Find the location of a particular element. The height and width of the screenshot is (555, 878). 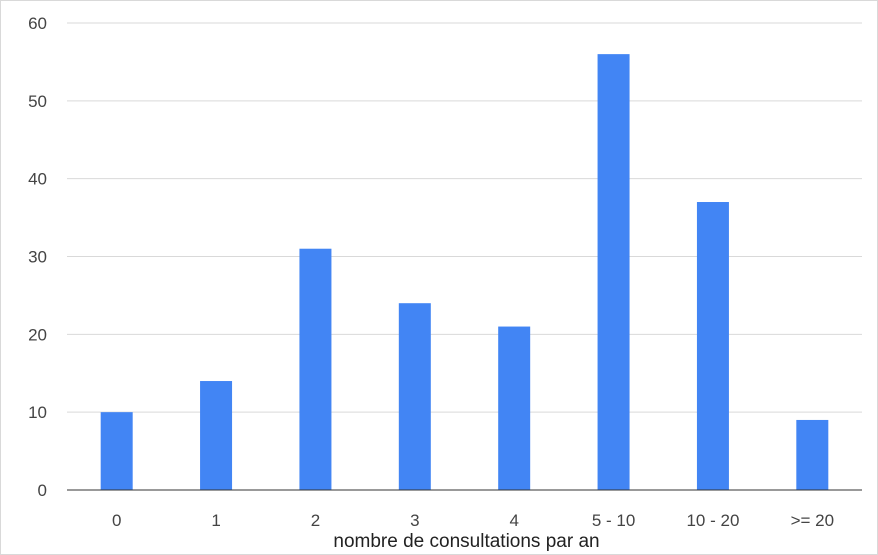

y-tick-label: 30 is located at coordinates (37, 257).